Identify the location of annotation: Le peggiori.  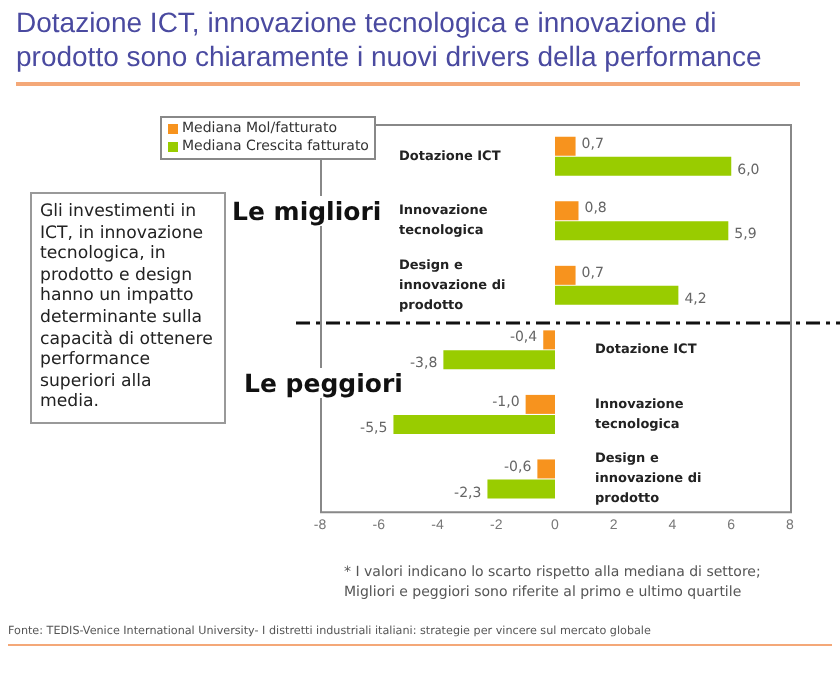
(323, 383).